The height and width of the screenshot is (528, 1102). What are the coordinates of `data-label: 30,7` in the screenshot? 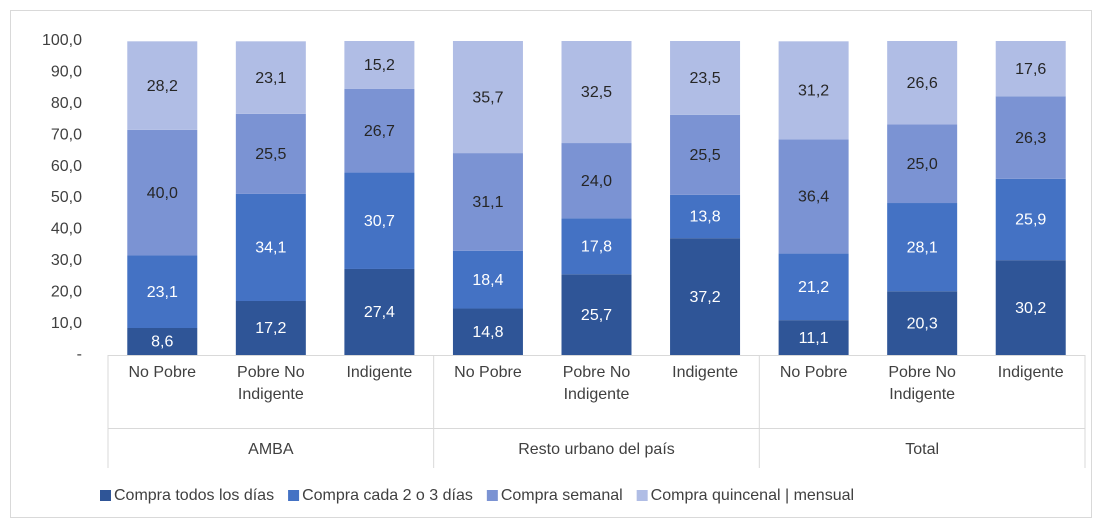 It's located at (379, 221).